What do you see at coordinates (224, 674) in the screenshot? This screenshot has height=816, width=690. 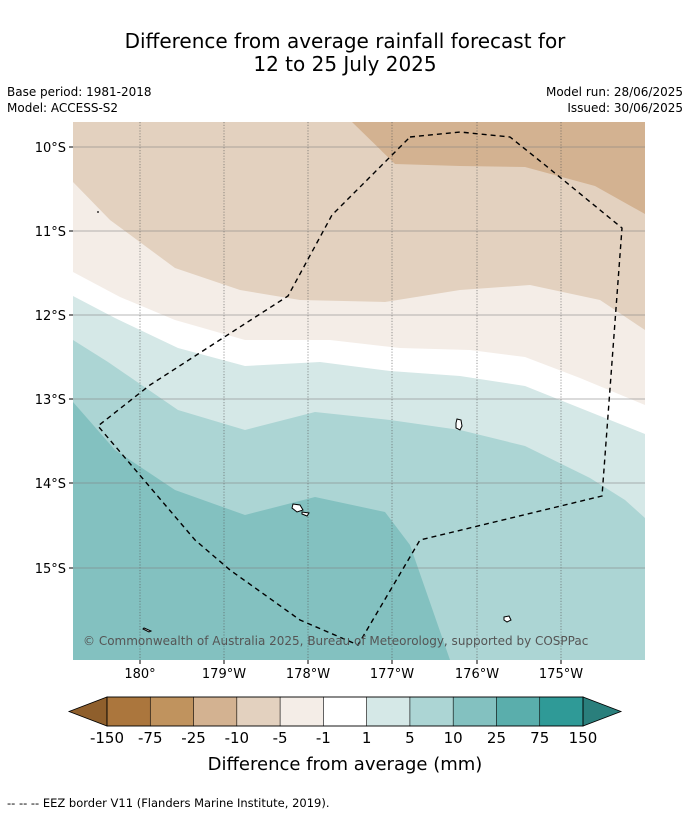 I see `lon-label-179w: 179°W` at bounding box center [224, 674].